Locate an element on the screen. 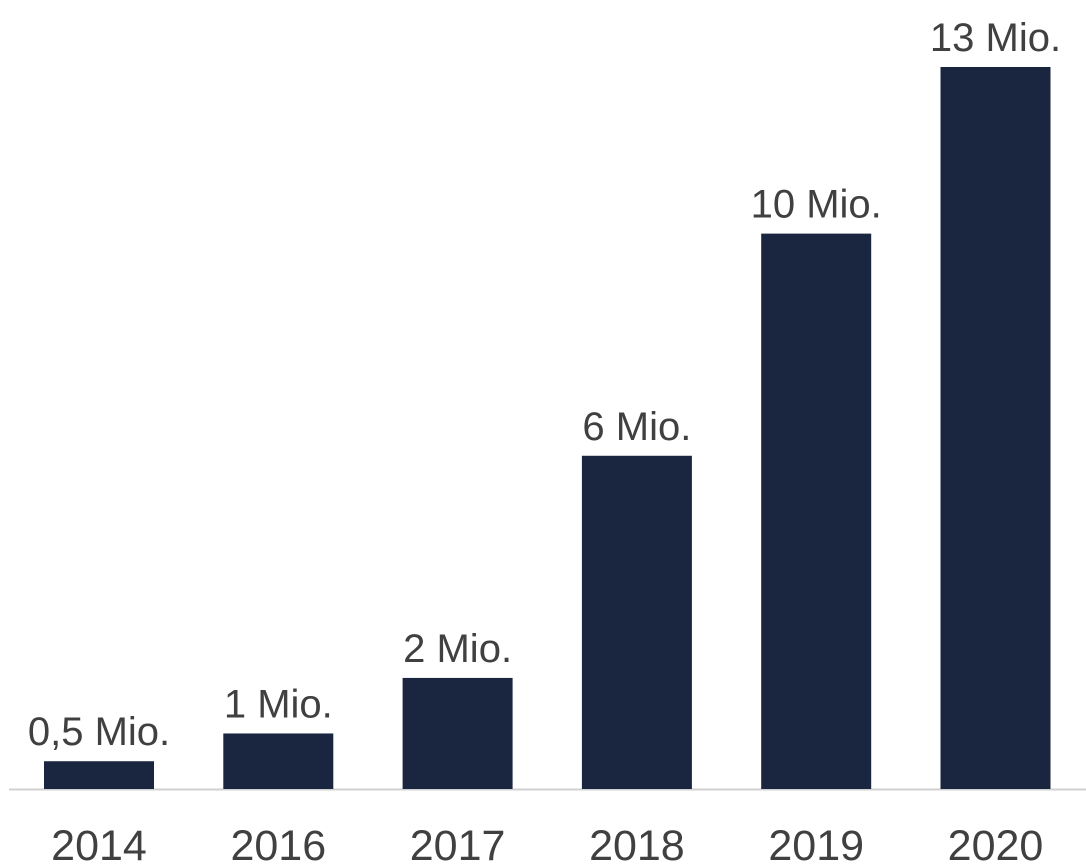 This screenshot has height=868, width=1086. value-label: 13 Mio. is located at coordinates (995, 38).